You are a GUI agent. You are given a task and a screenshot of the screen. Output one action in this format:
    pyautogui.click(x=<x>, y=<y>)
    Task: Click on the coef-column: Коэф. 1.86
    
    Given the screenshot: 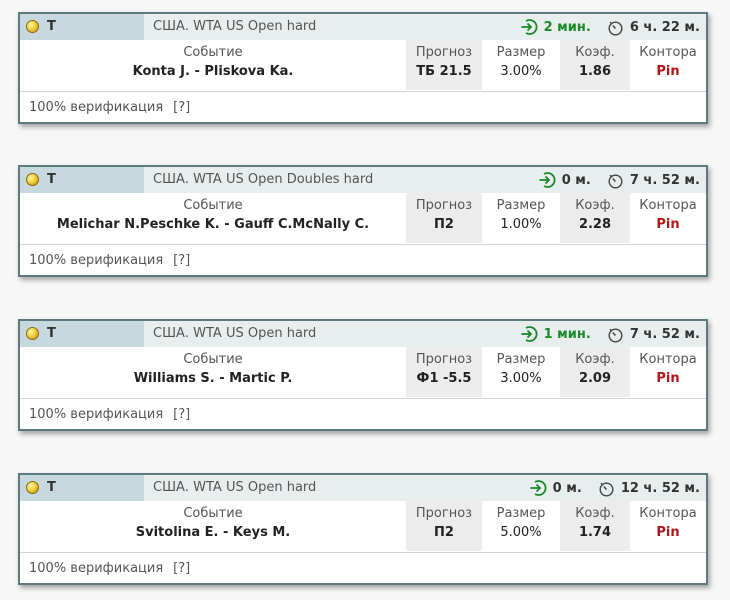 What is the action you would take?
    pyautogui.click(x=595, y=65)
    